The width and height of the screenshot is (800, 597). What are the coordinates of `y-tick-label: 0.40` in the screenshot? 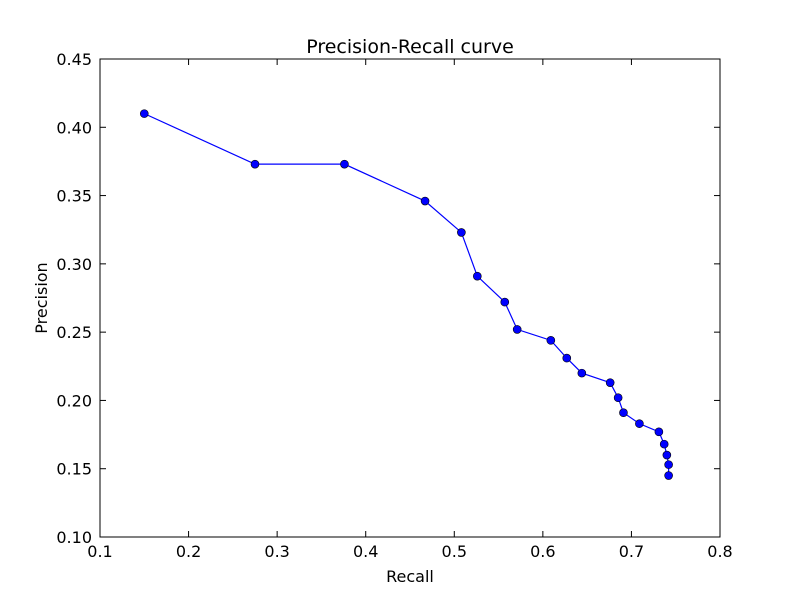 It's located at (74, 127).